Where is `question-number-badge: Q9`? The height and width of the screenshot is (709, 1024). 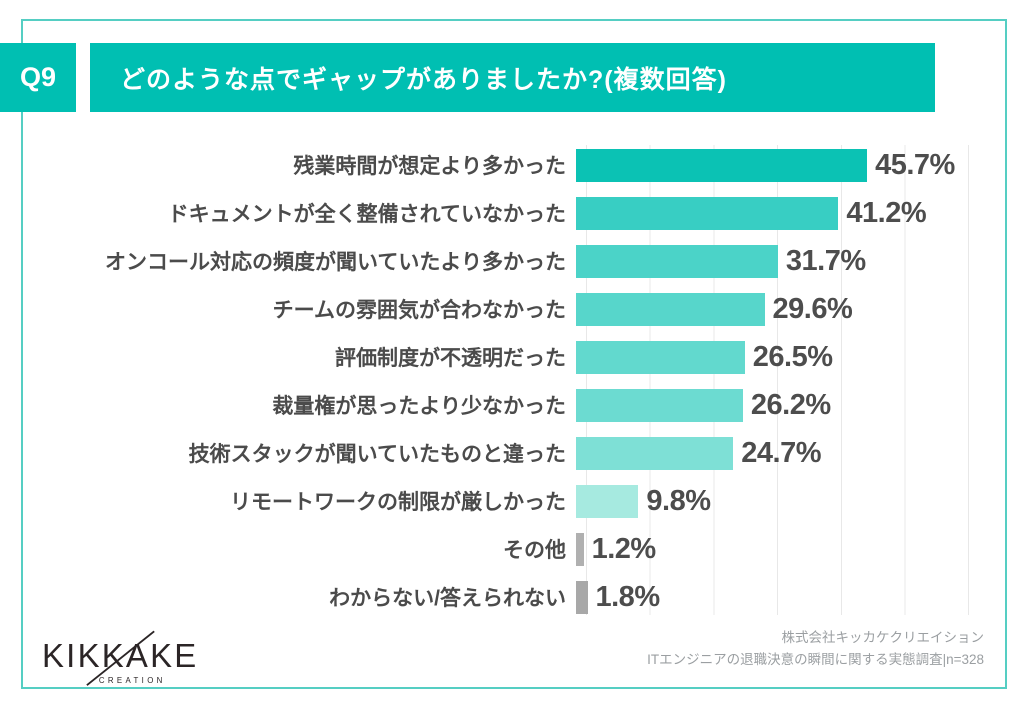
question-number-badge: Q9 is located at coordinates (38, 77).